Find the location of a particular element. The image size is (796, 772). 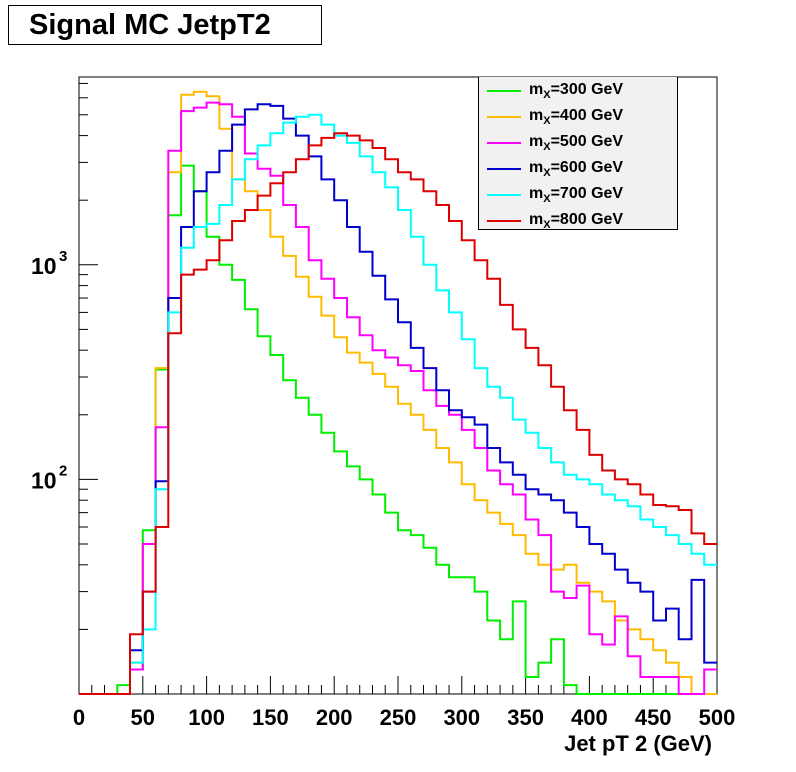

chart-title: Signal MC JetpT2 is located at coordinates (150, 25).